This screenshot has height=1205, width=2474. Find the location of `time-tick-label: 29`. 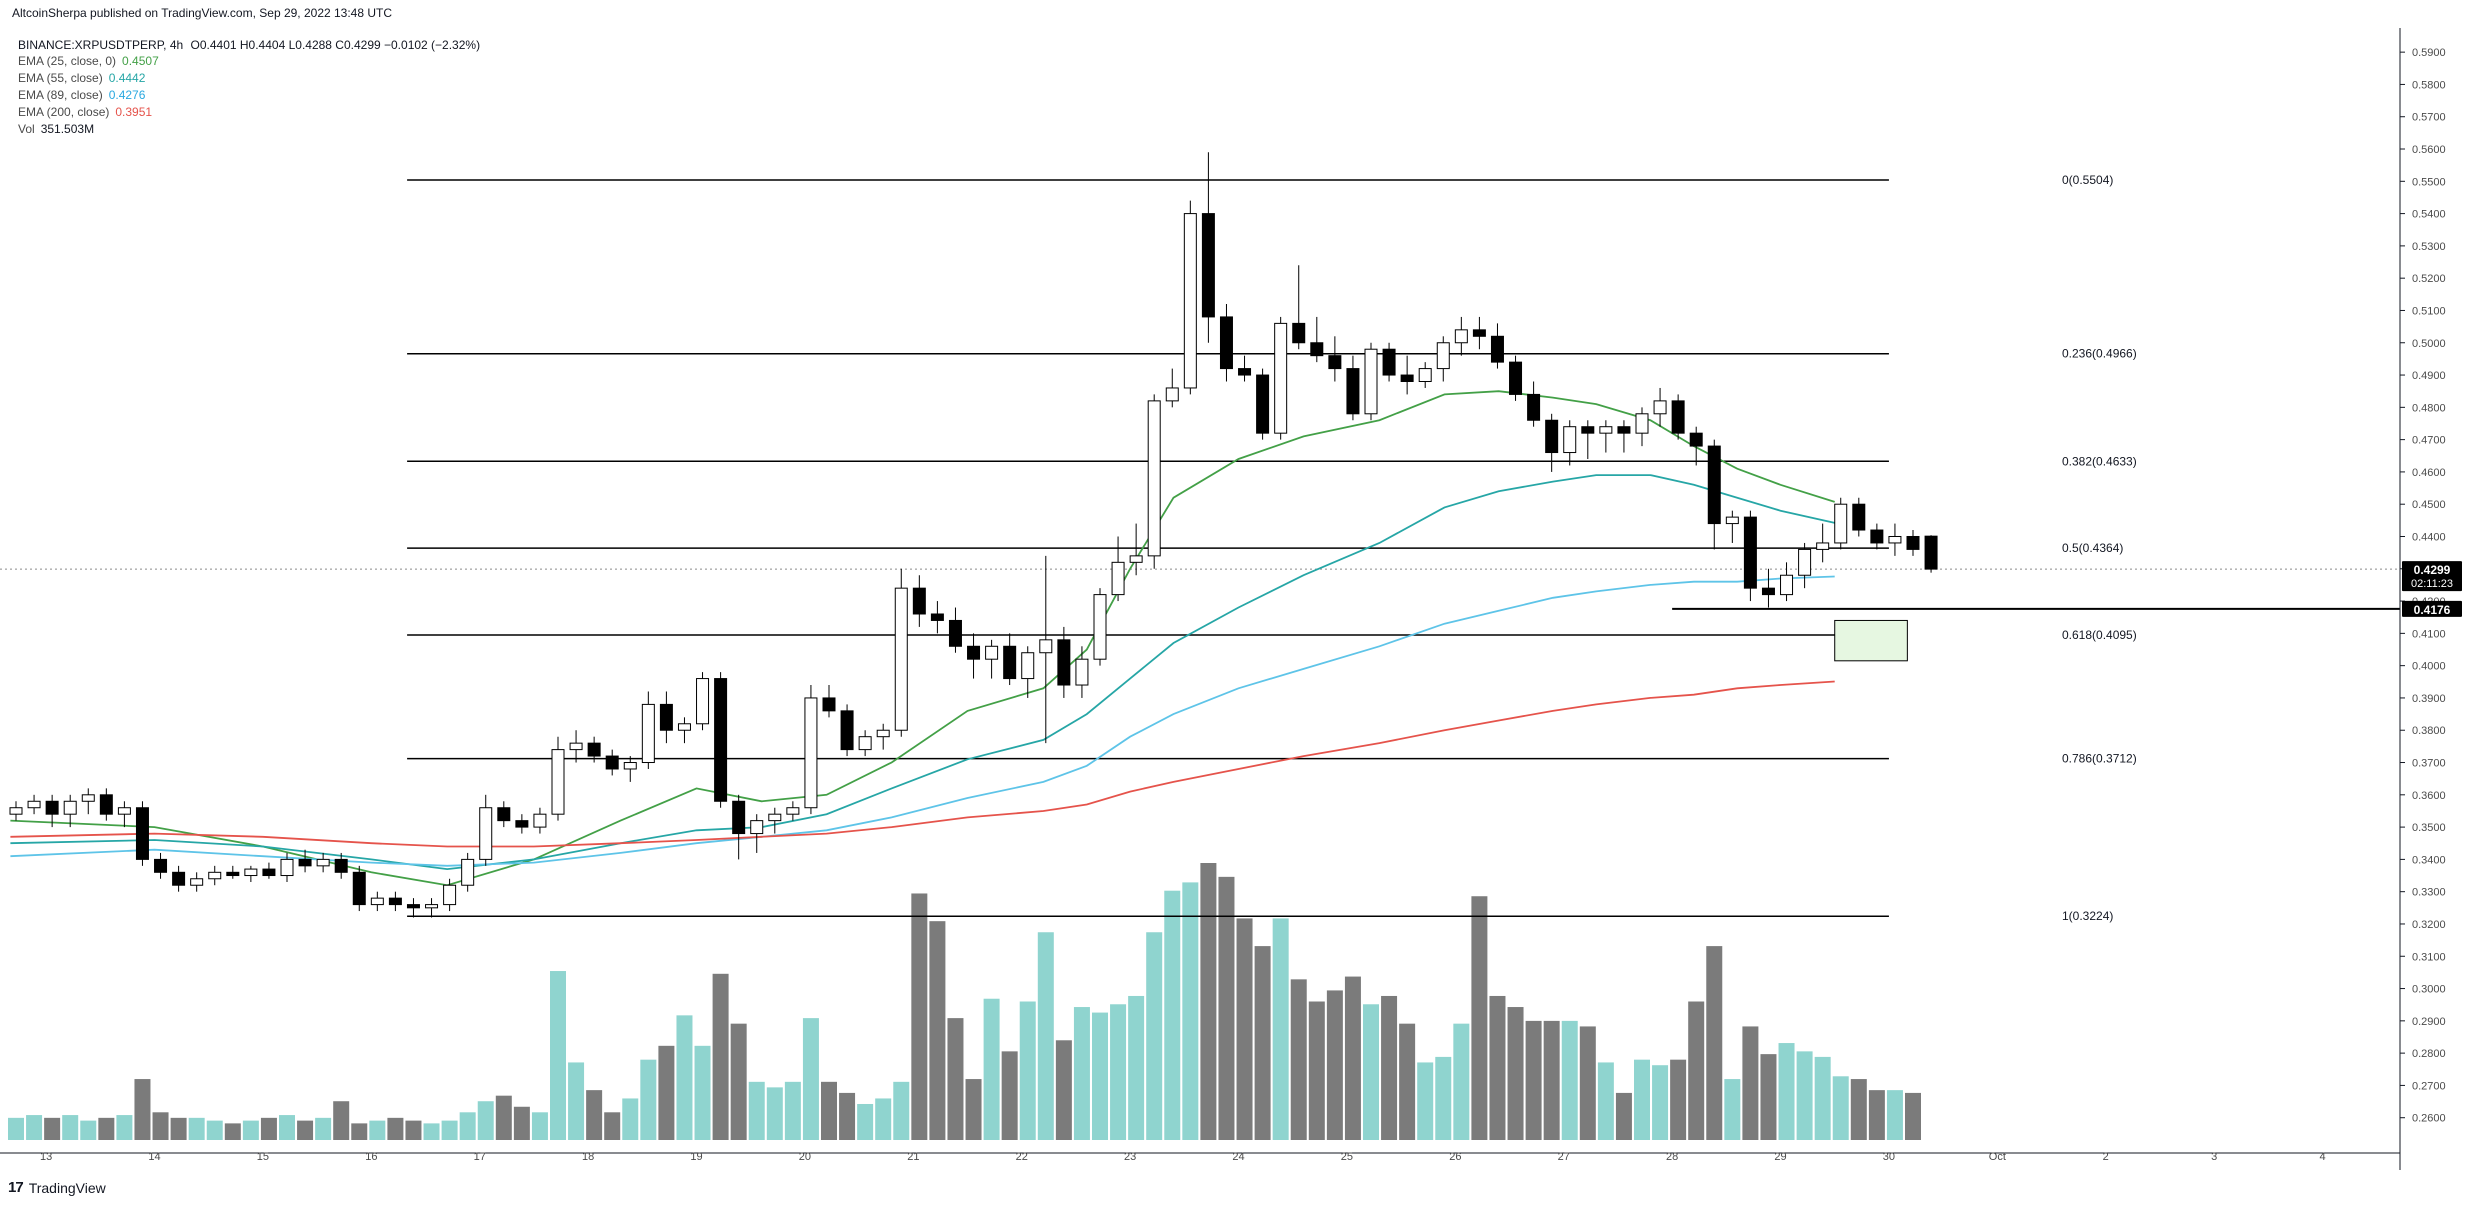

time-tick-label: 29 is located at coordinates (1780, 1157).